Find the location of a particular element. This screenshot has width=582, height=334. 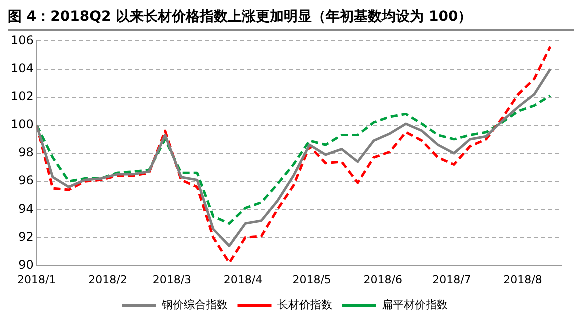

x-tick-label: 2018/1 is located at coordinates (37, 279).